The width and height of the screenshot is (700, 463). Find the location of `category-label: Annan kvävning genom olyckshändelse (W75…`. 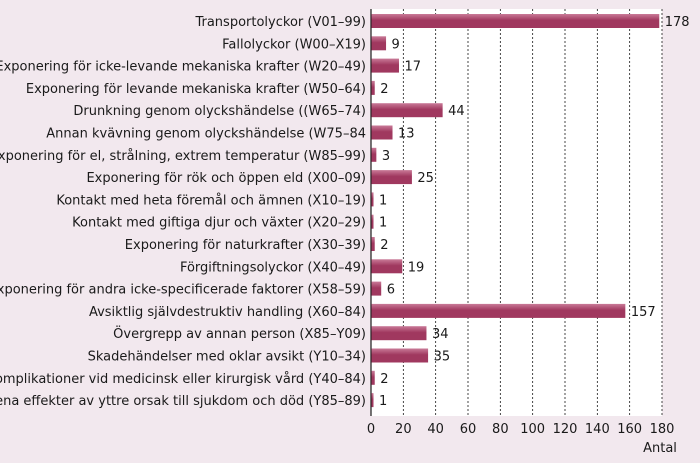

category-label: Annan kvävning genom olyckshändelse (W75… is located at coordinates (206, 134).